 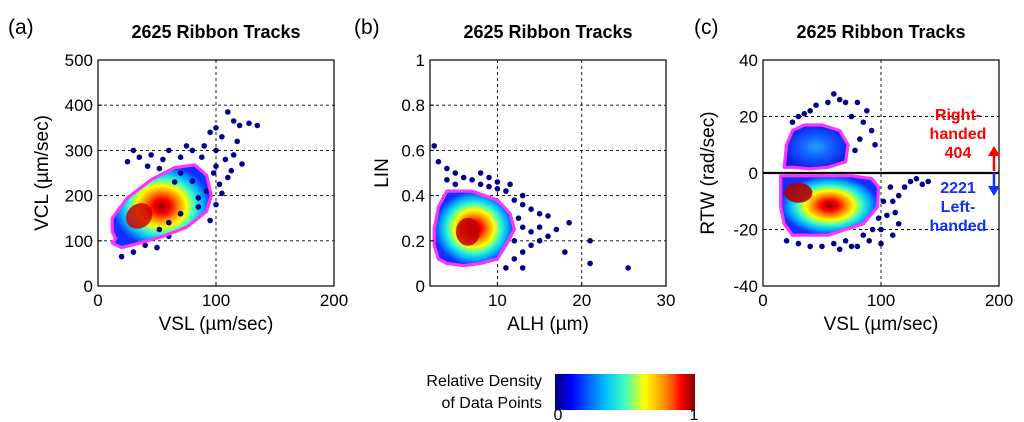 I want to click on left-handed-line-2: handed, so click(x=958, y=226).